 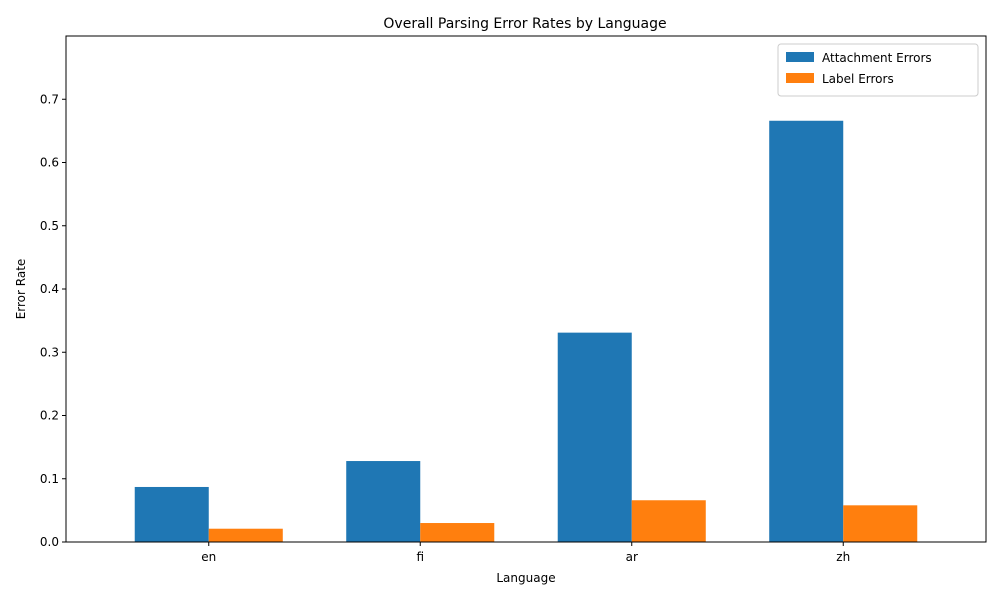 I want to click on bar-attachment-ar, so click(x=594, y=437).